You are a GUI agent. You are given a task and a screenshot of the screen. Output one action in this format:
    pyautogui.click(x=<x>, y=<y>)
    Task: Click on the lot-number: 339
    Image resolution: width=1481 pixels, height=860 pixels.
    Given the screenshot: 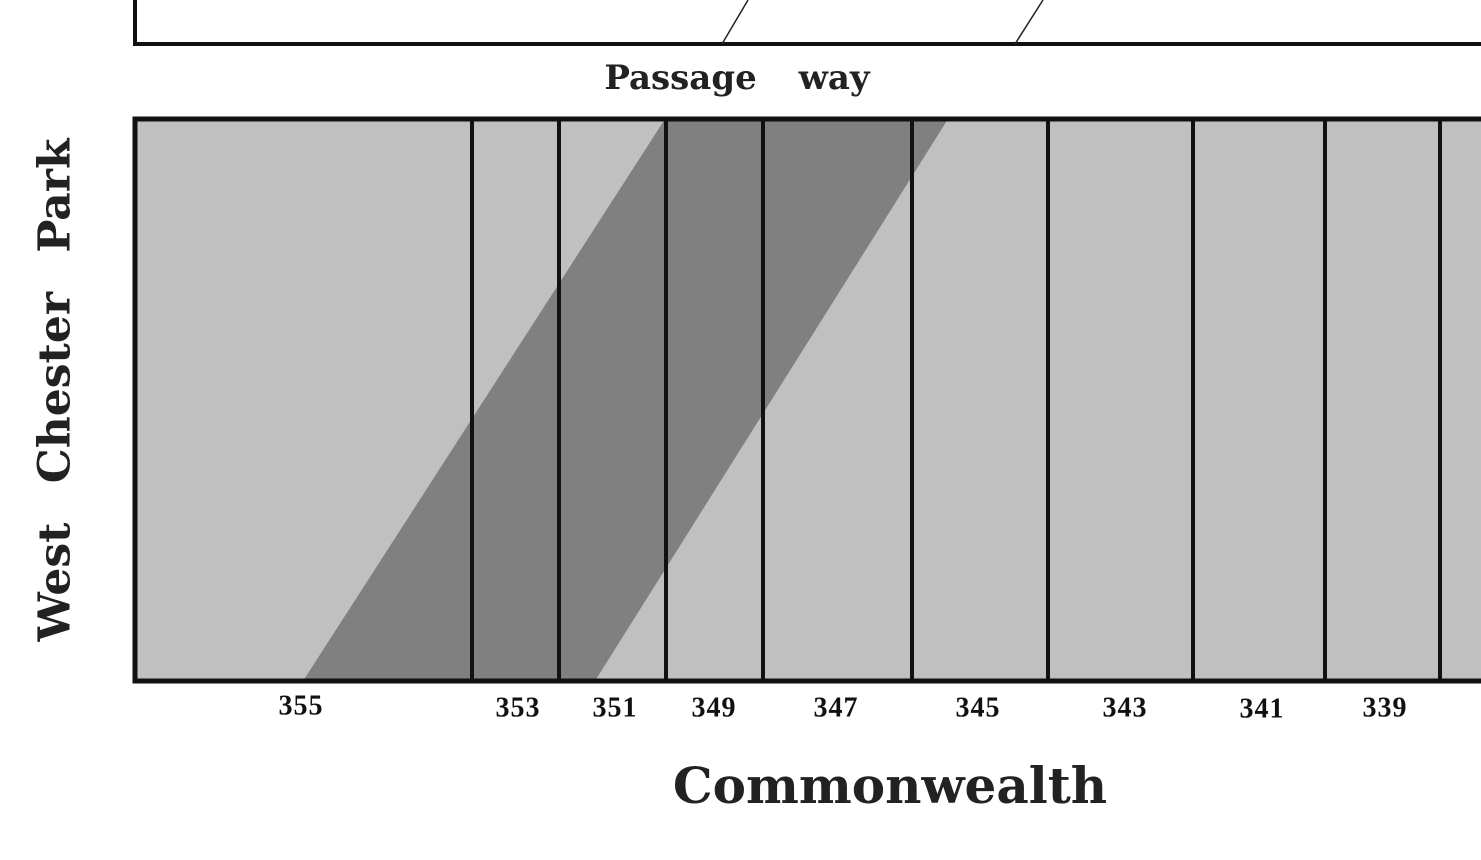 What is the action you would take?
    pyautogui.click(x=1385, y=707)
    